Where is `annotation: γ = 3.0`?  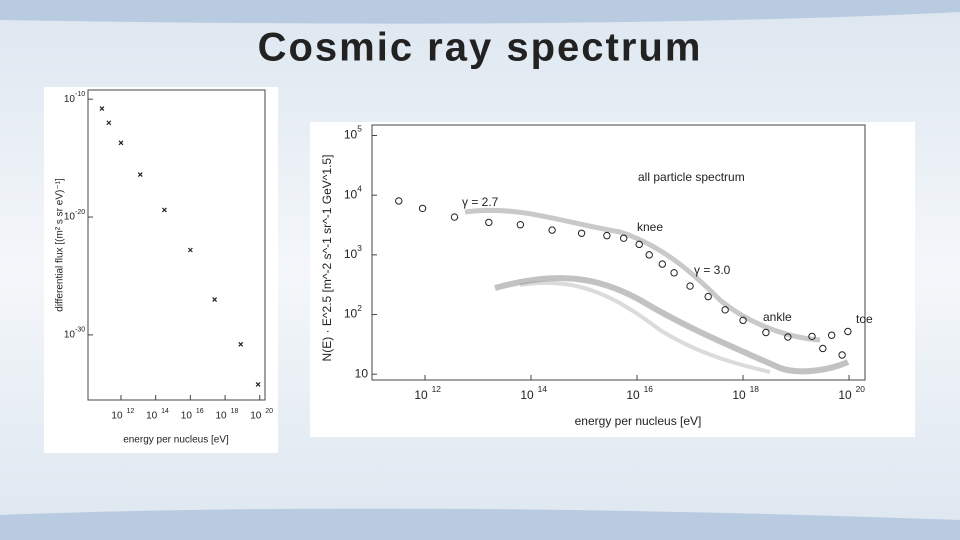 annotation: γ = 3.0 is located at coordinates (712, 270).